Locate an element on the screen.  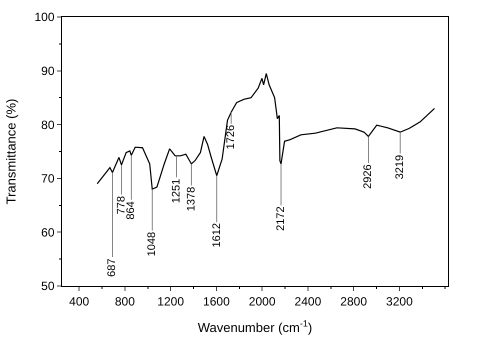
x-axis-title: Wavenumber (cm$^{-1}$) is located at coordinates (255, 327).